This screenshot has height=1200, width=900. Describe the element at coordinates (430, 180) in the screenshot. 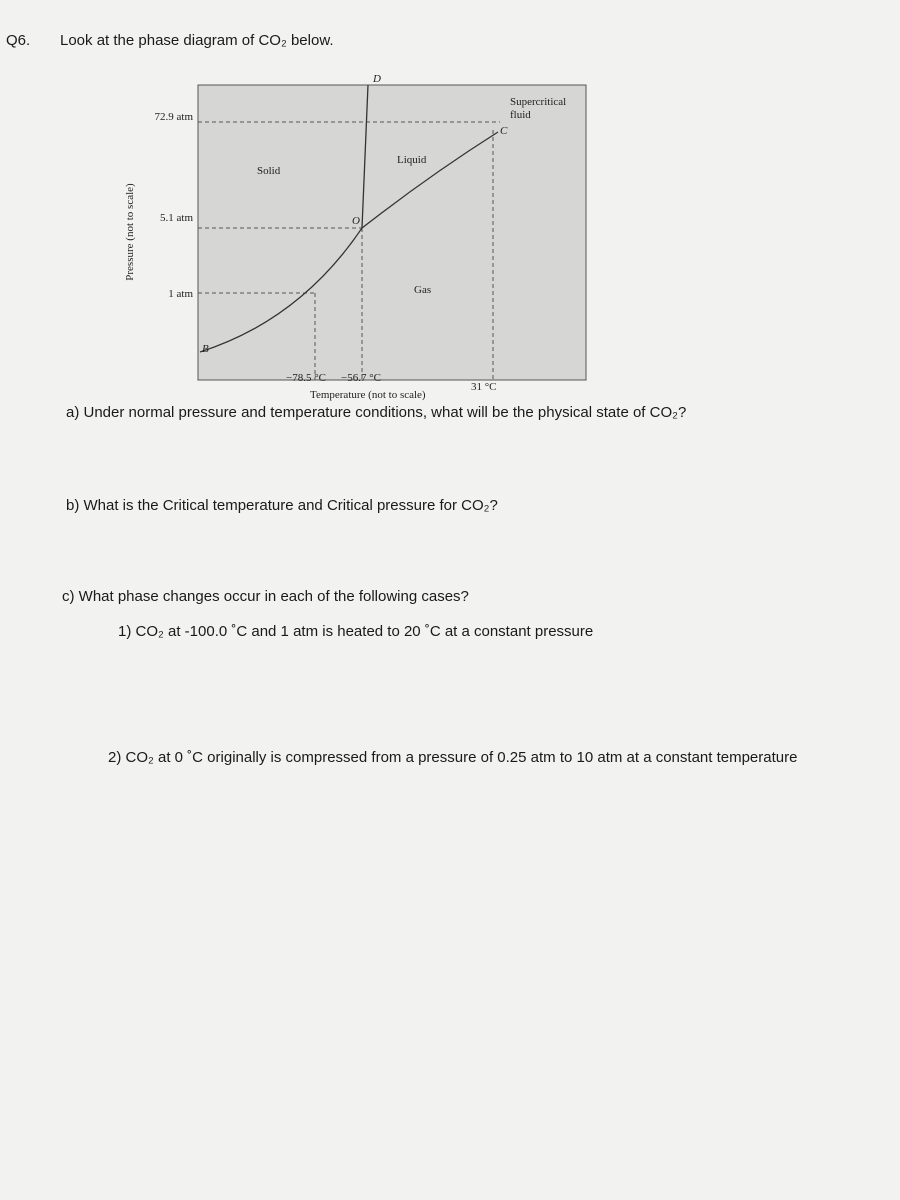

I see `vaporization-curve` at that location.